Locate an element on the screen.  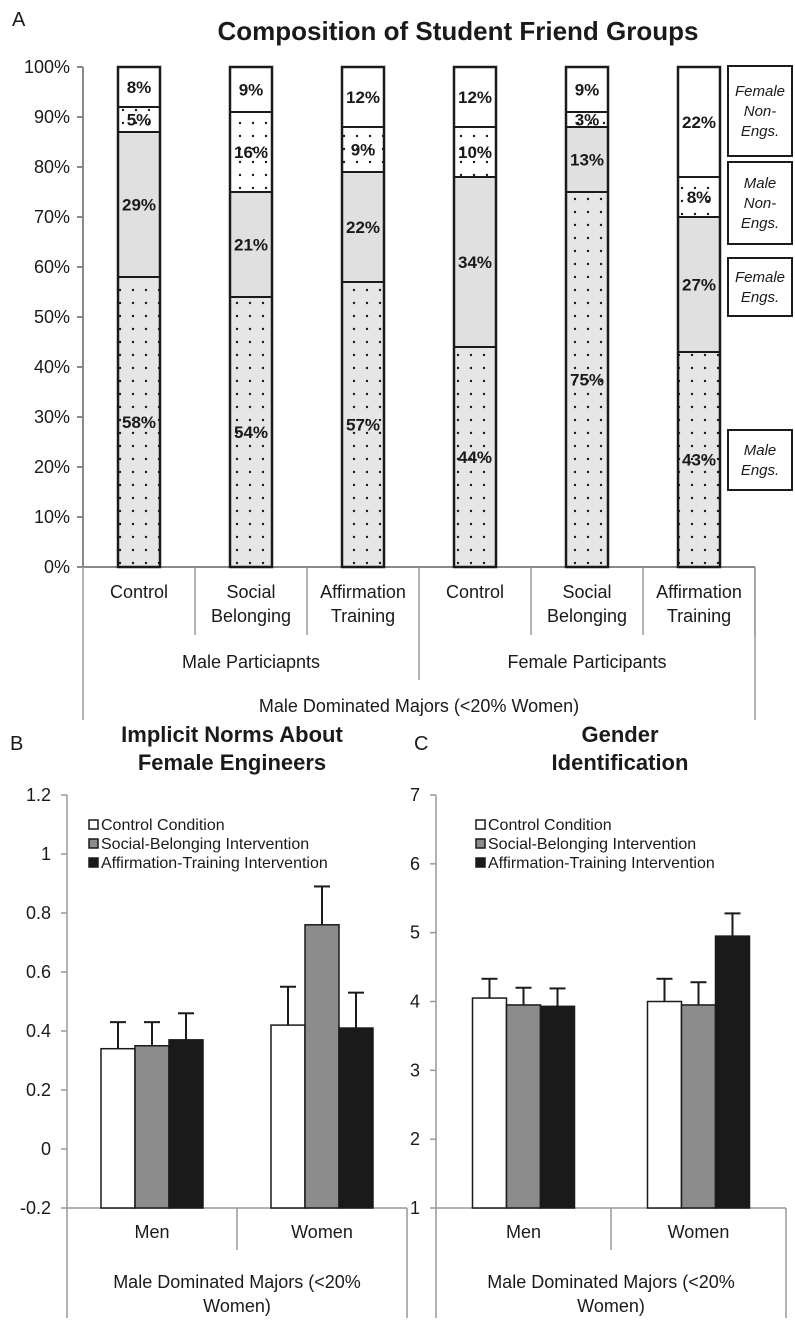
chart-a-title: Composition of Student Friend Groups is located at coordinates (458, 31).